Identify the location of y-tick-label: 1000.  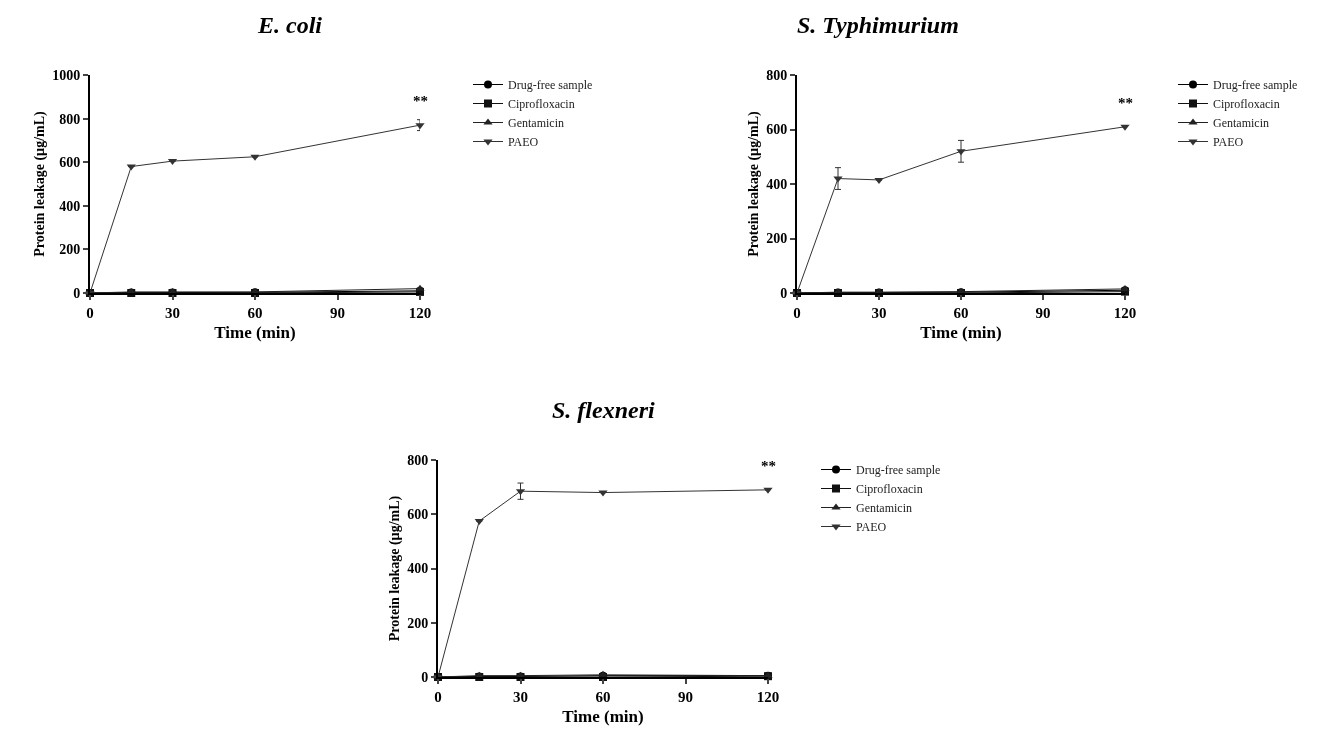
(66, 75).